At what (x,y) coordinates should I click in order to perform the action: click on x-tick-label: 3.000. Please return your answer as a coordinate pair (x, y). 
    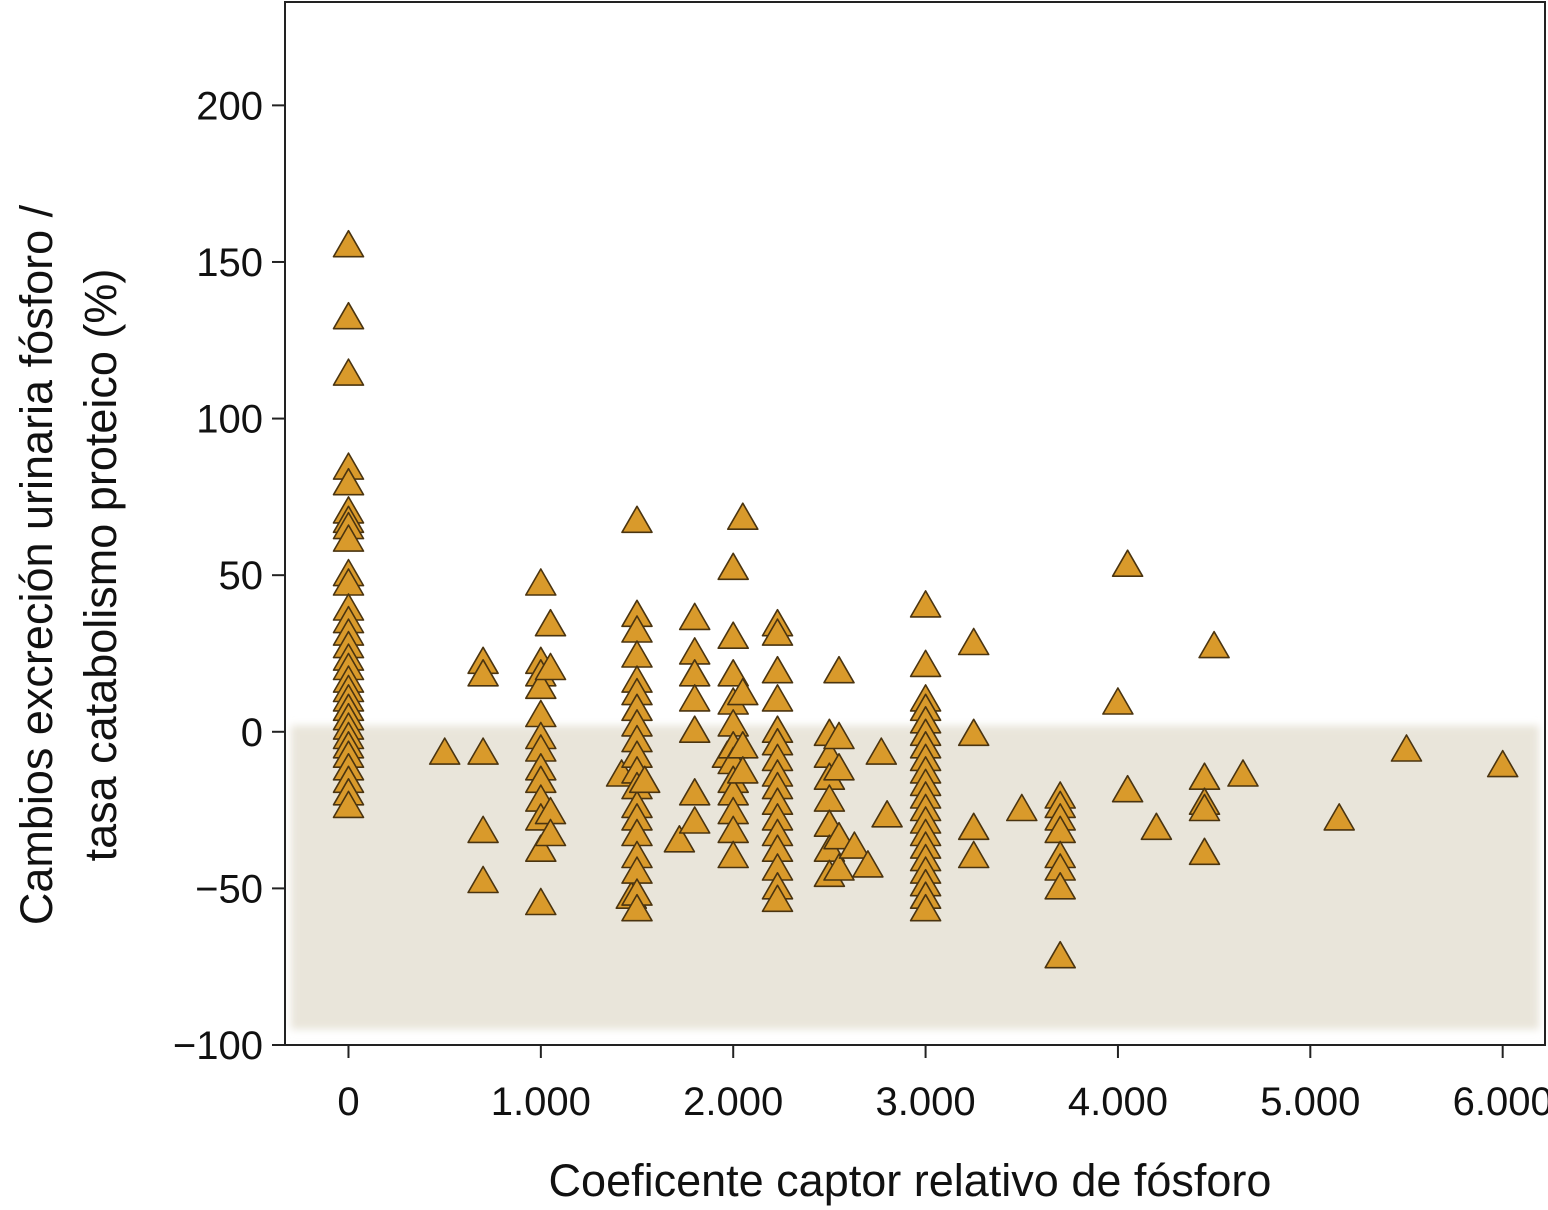
    Looking at the image, I should click on (926, 1102).